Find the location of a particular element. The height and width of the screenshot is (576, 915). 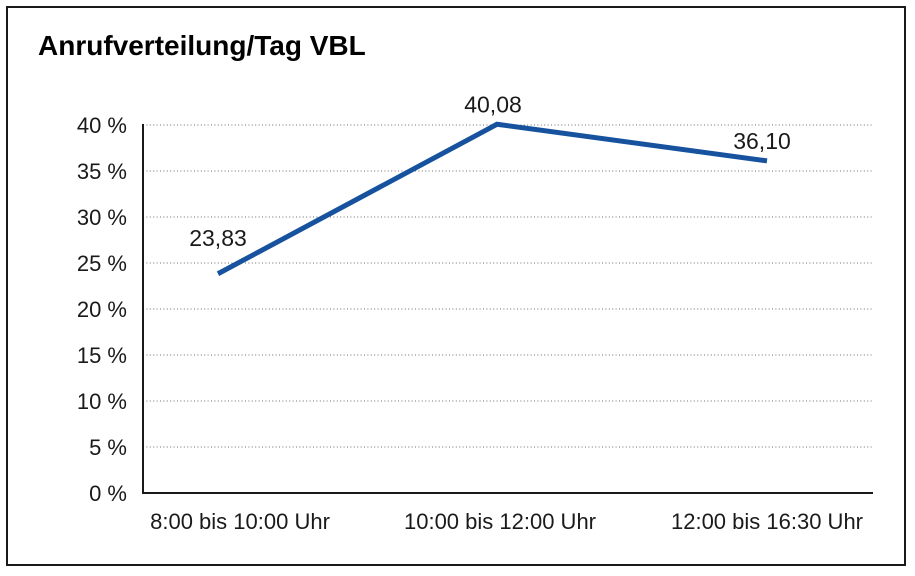

y-tick-label: 0 % is located at coordinates (108, 493).